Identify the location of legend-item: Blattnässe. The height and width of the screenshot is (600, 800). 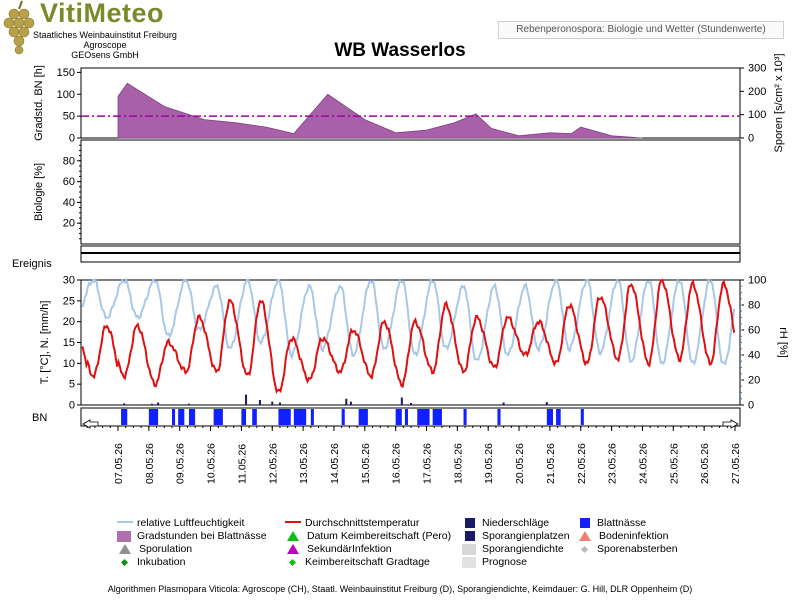
(611, 523).